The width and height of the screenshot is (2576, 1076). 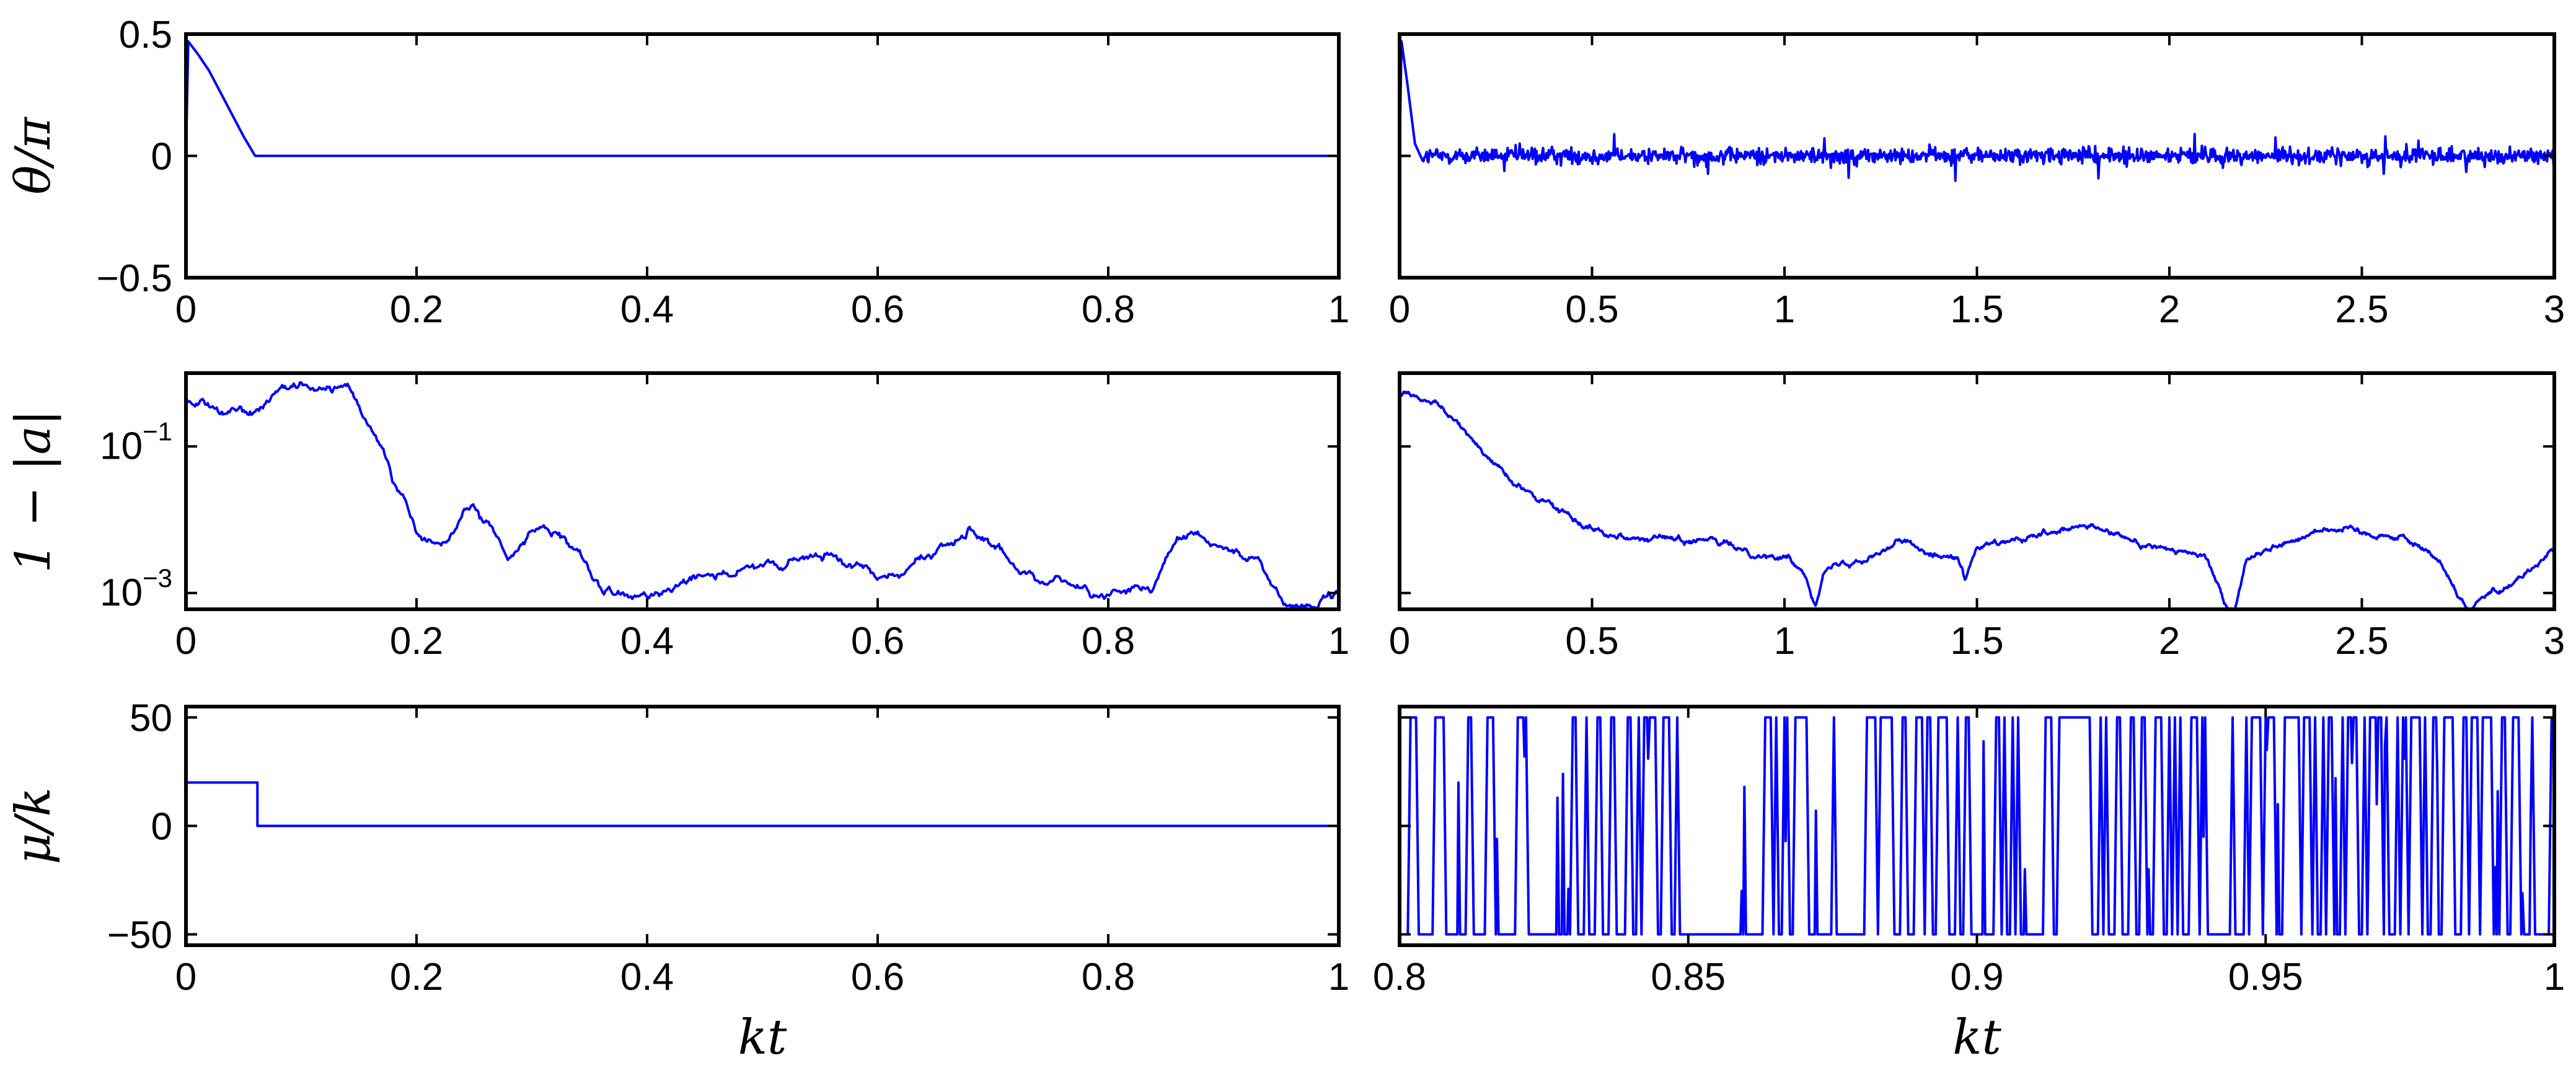 I want to click on series-line-middle-right, so click(x=1976, y=500).